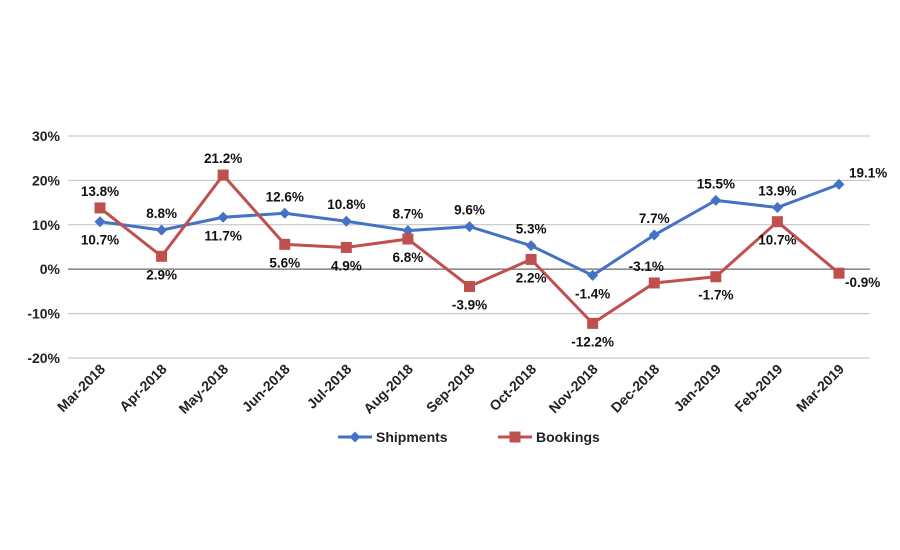  Describe the element at coordinates (46, 180) in the screenshot. I see `y-tick-label: 20%` at that location.